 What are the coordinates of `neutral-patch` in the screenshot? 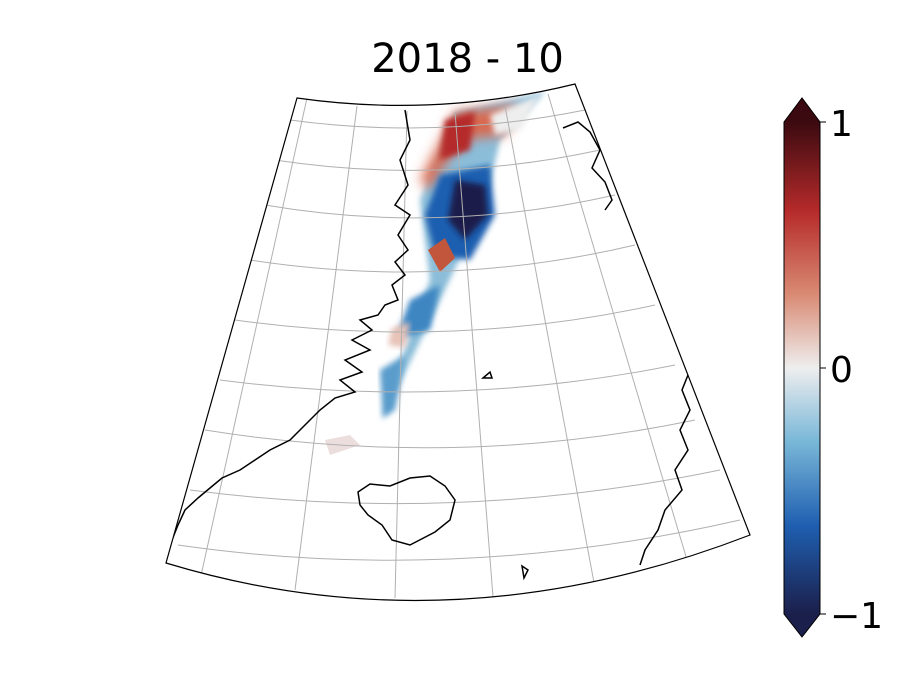 It's located at (515, 115).